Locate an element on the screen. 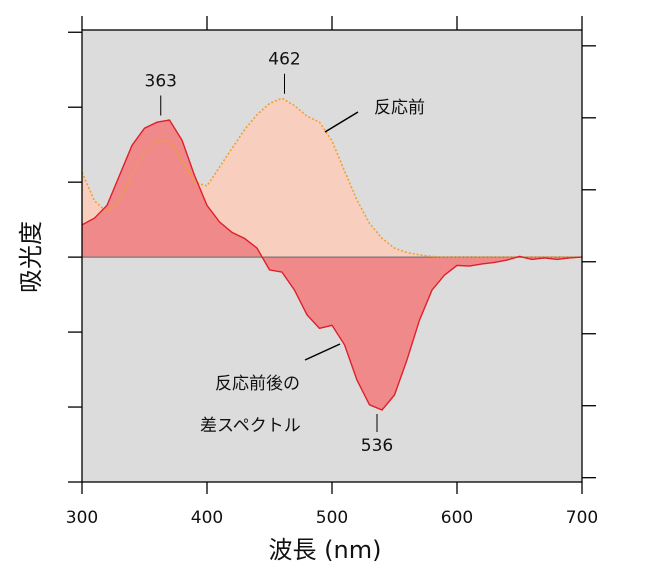 The height and width of the screenshot is (573, 650). annotation: 反応前後の is located at coordinates (257, 384).